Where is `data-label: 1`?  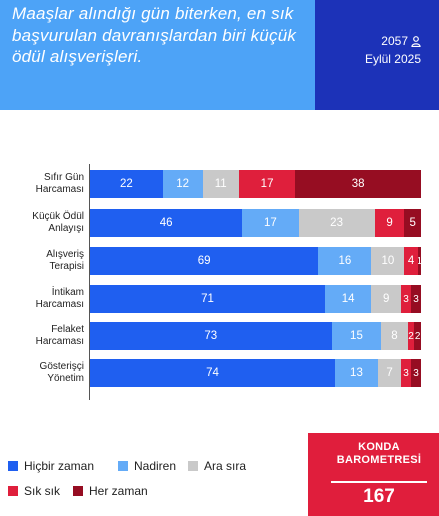 data-label: 1 is located at coordinates (419, 261).